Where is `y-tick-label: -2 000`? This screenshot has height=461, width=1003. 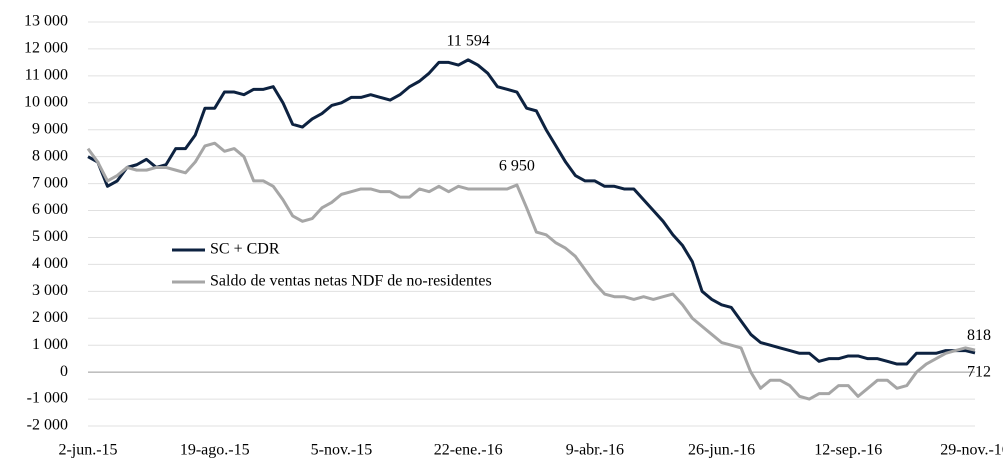
y-tick-label: -2 000 is located at coordinates (47, 425).